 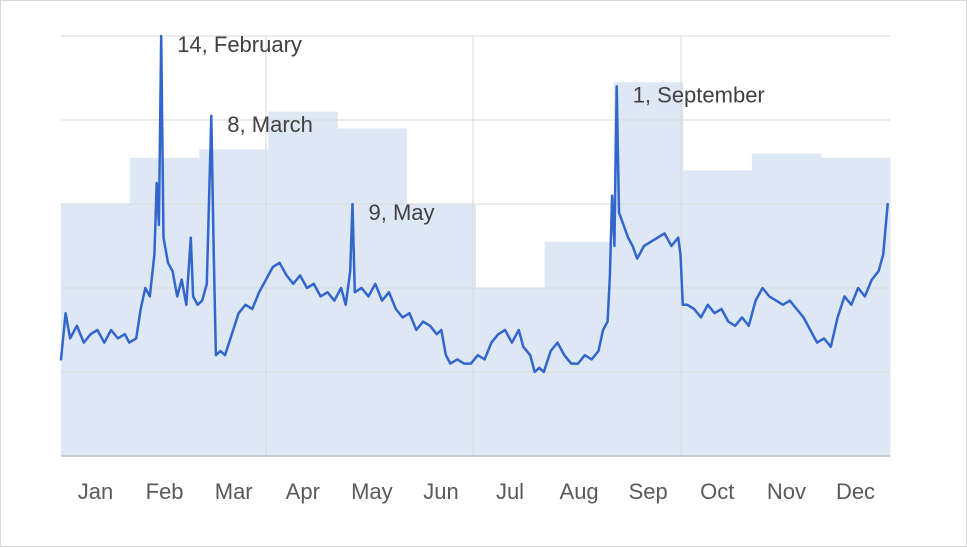 What do you see at coordinates (402, 212) in the screenshot?
I see `annotation-2: 9, May` at bounding box center [402, 212].